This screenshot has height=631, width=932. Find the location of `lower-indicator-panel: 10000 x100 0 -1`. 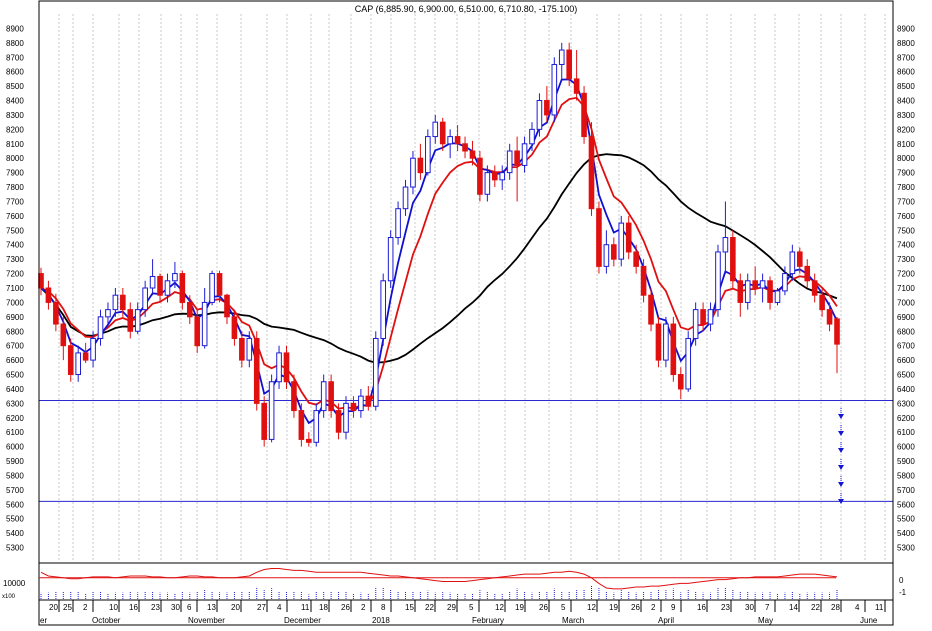

lower-indicator-panel: 10000 x100 0 -1 is located at coordinates (454, 584).